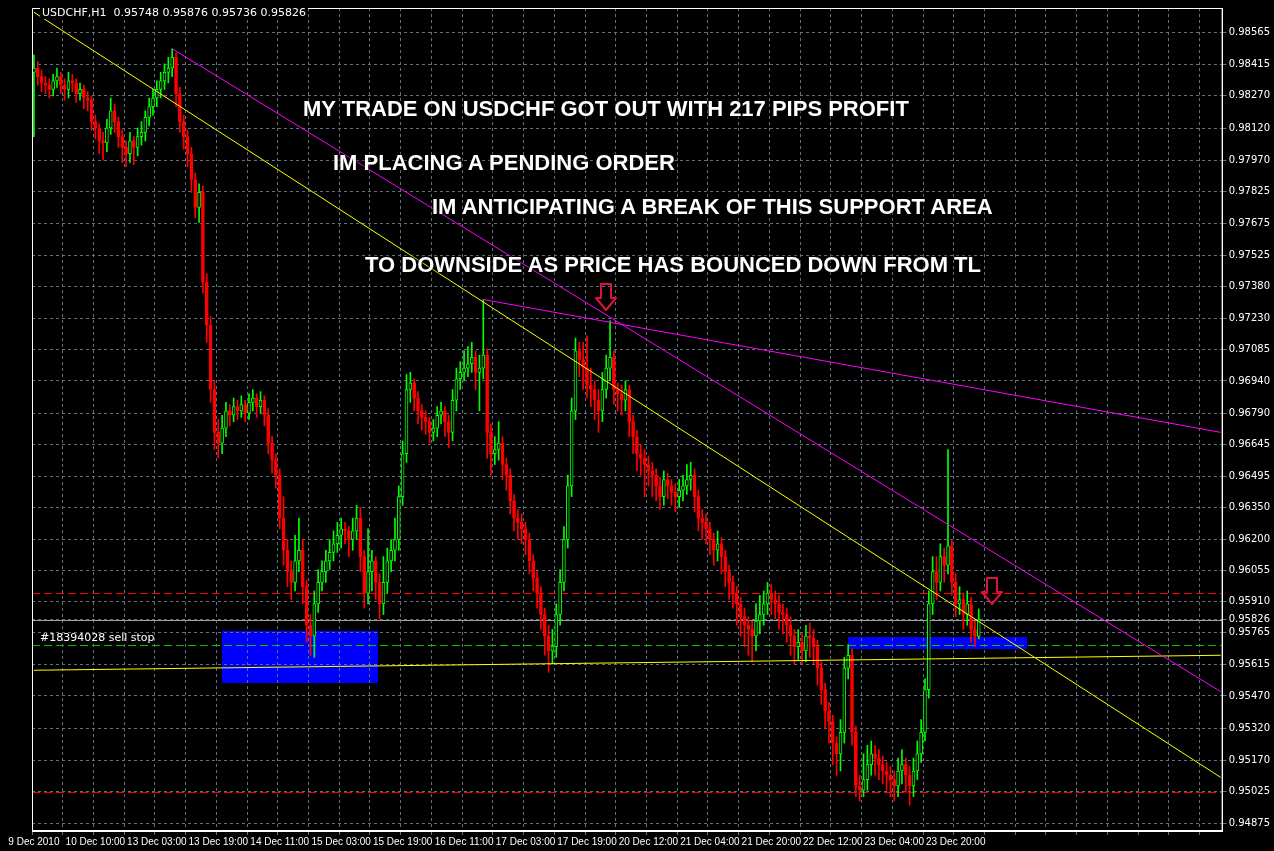  What do you see at coordinates (218, 841) in the screenshot?
I see `x-tick-label: 13 Dec 19:00` at bounding box center [218, 841].